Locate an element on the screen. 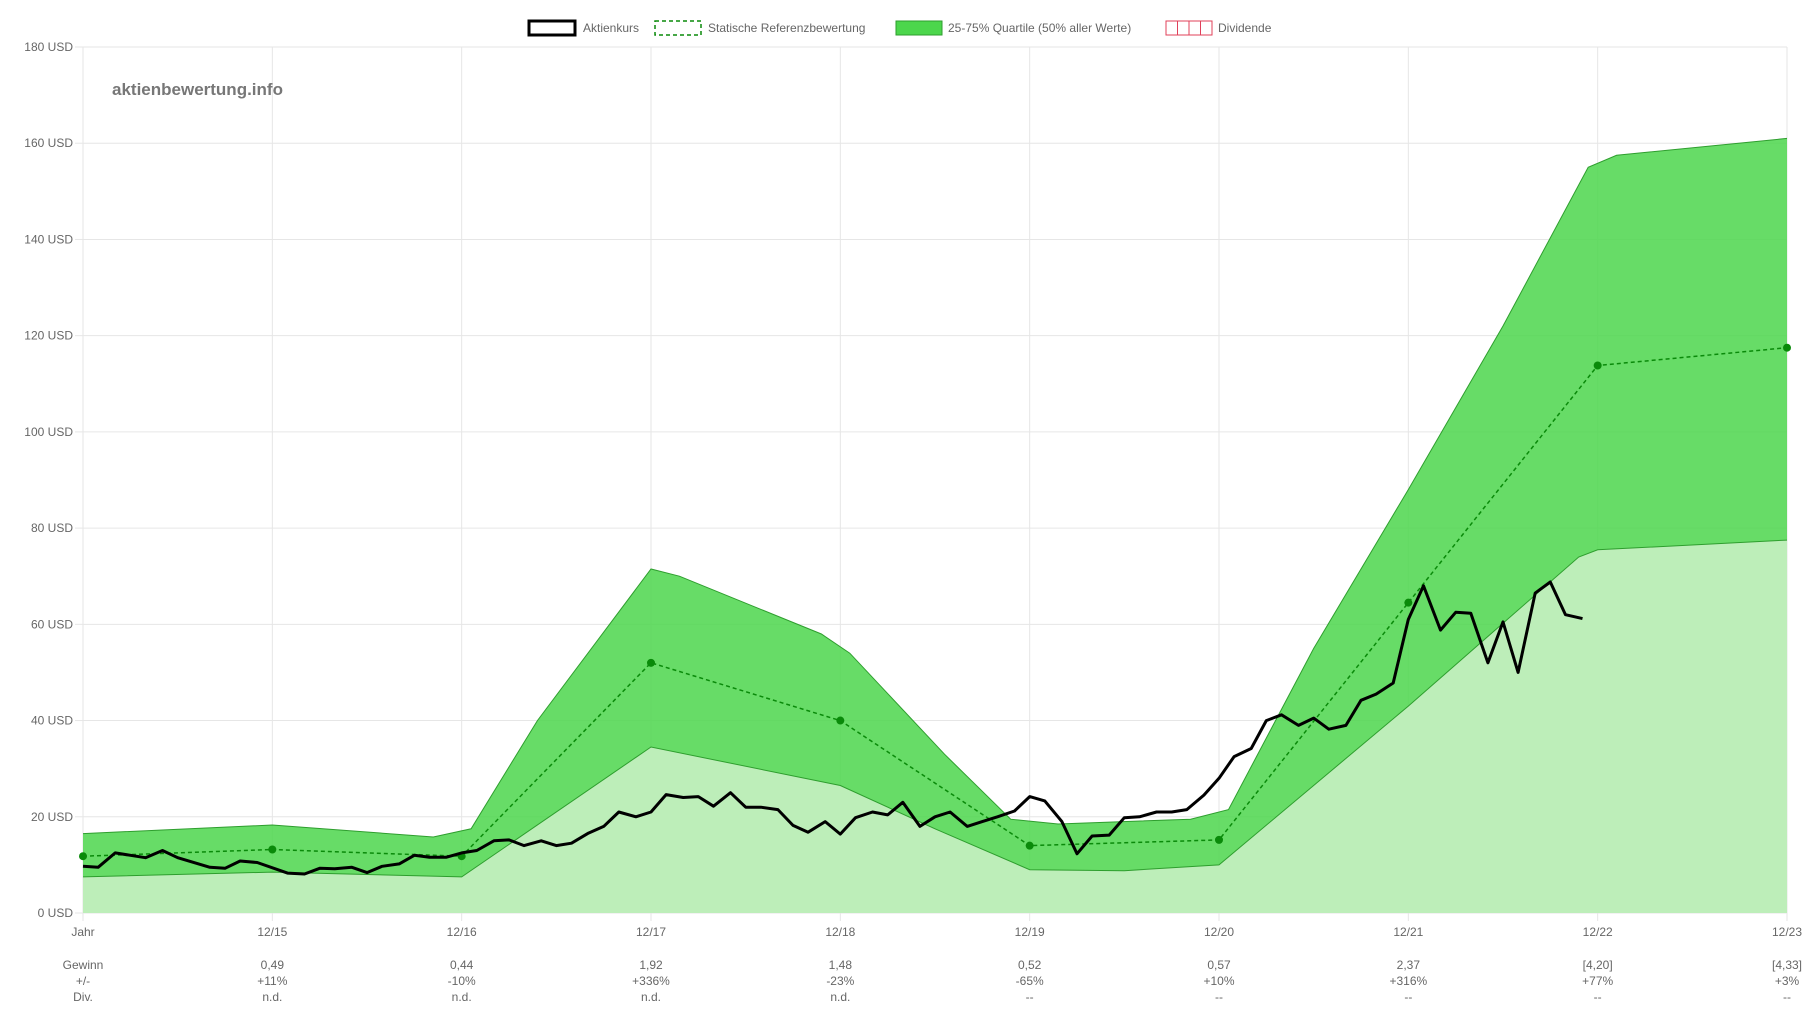  legend-swatch-reference is located at coordinates (678, 28).